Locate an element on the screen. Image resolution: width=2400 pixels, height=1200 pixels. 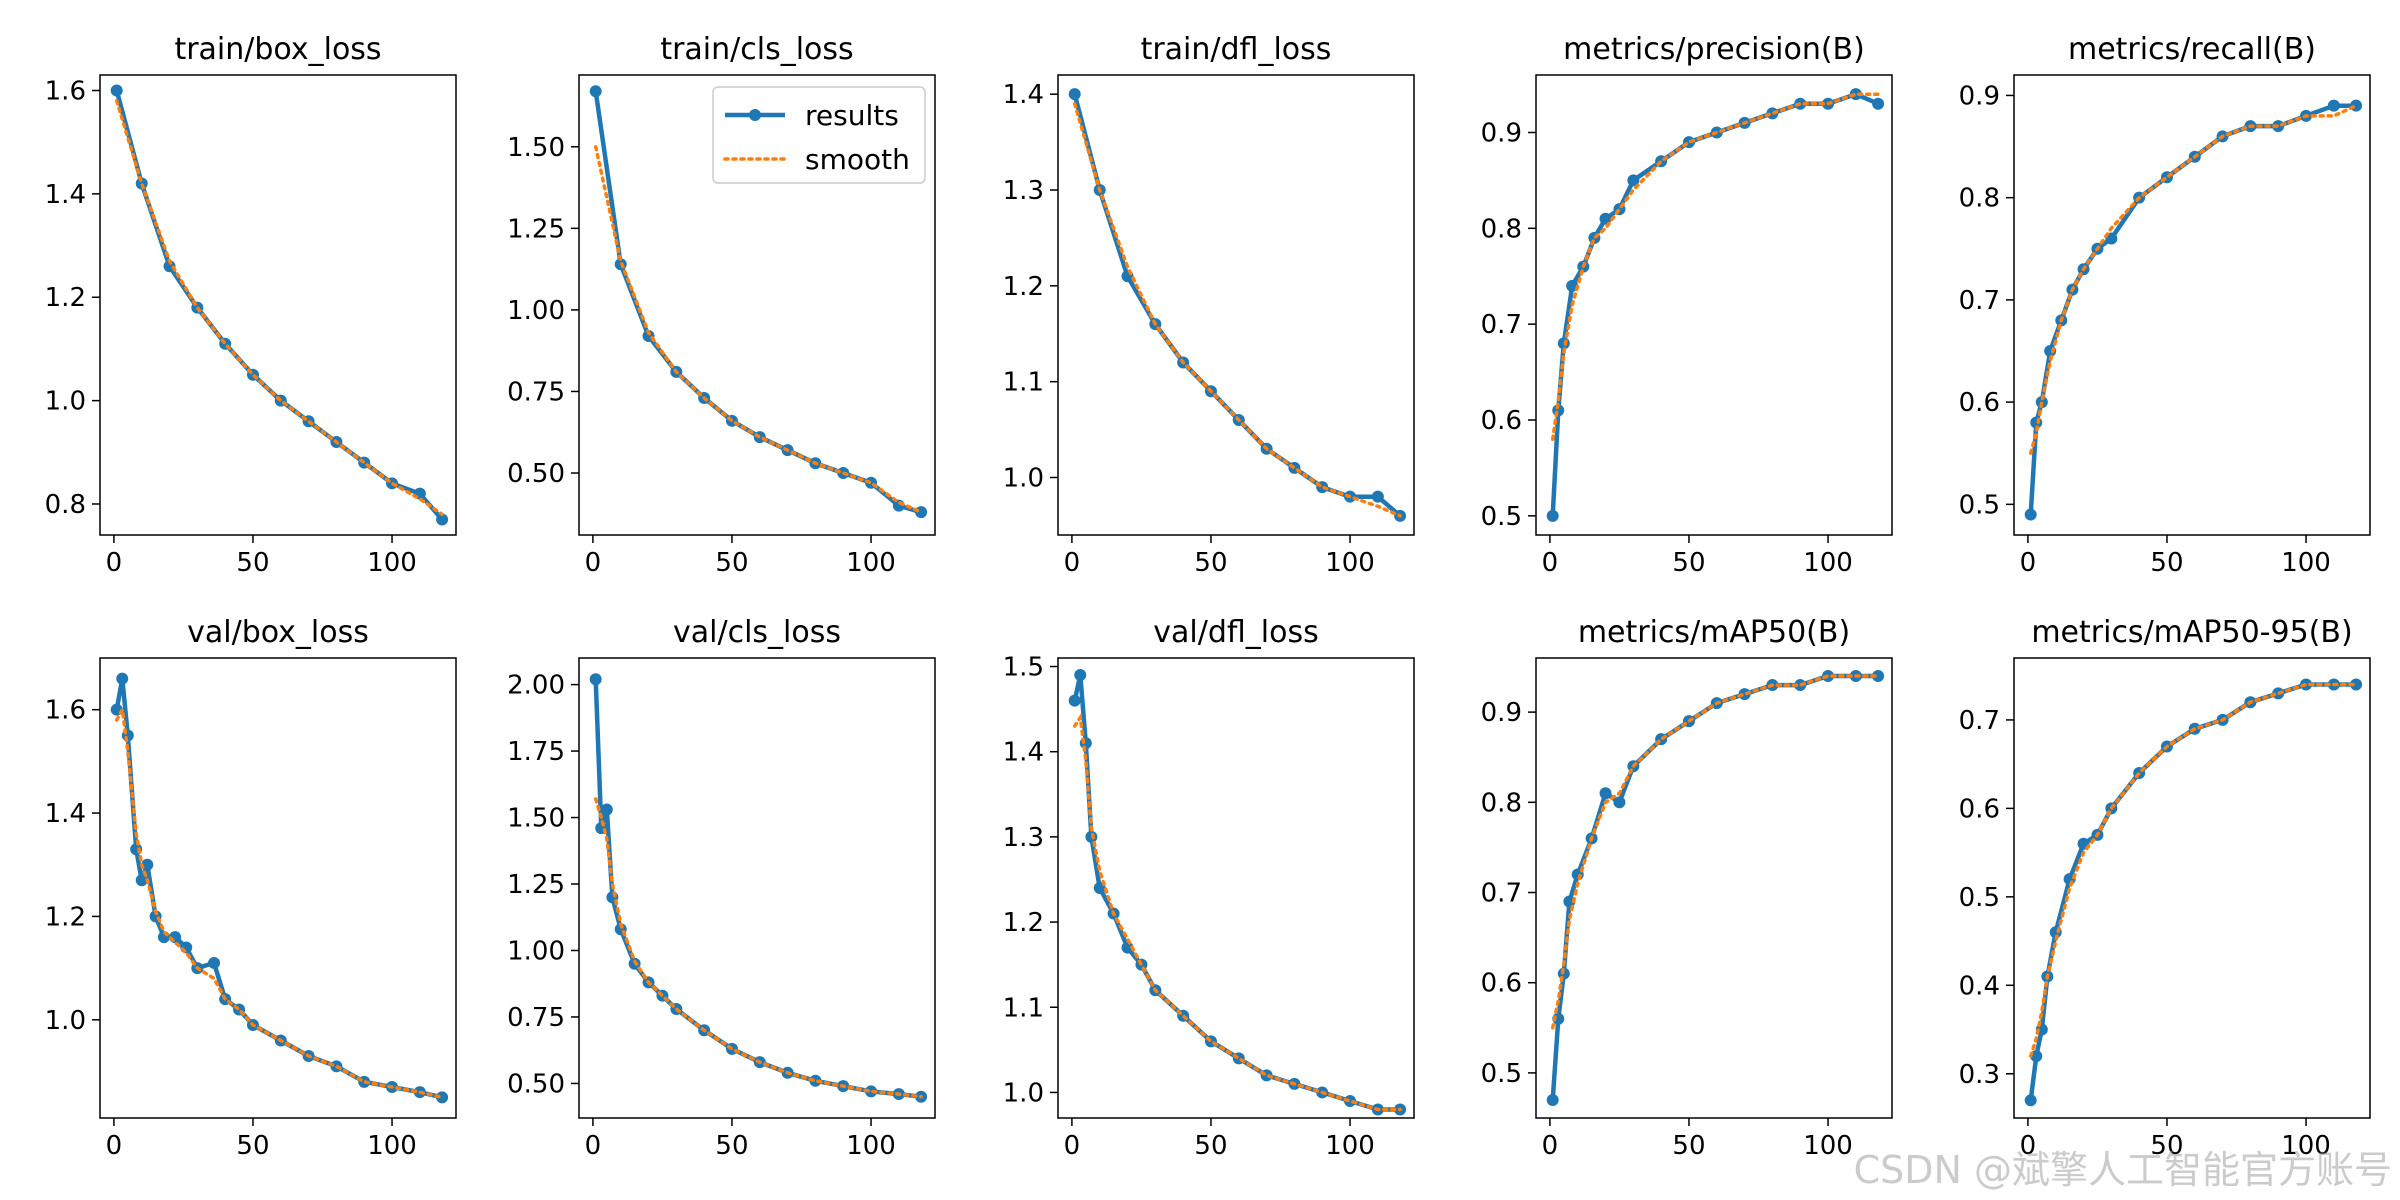
chart-panel-2: train/dfl_loss 0 50 100 1.0 1.1 1.2 1.3 1.4 is located at coordinates (1209, 305).